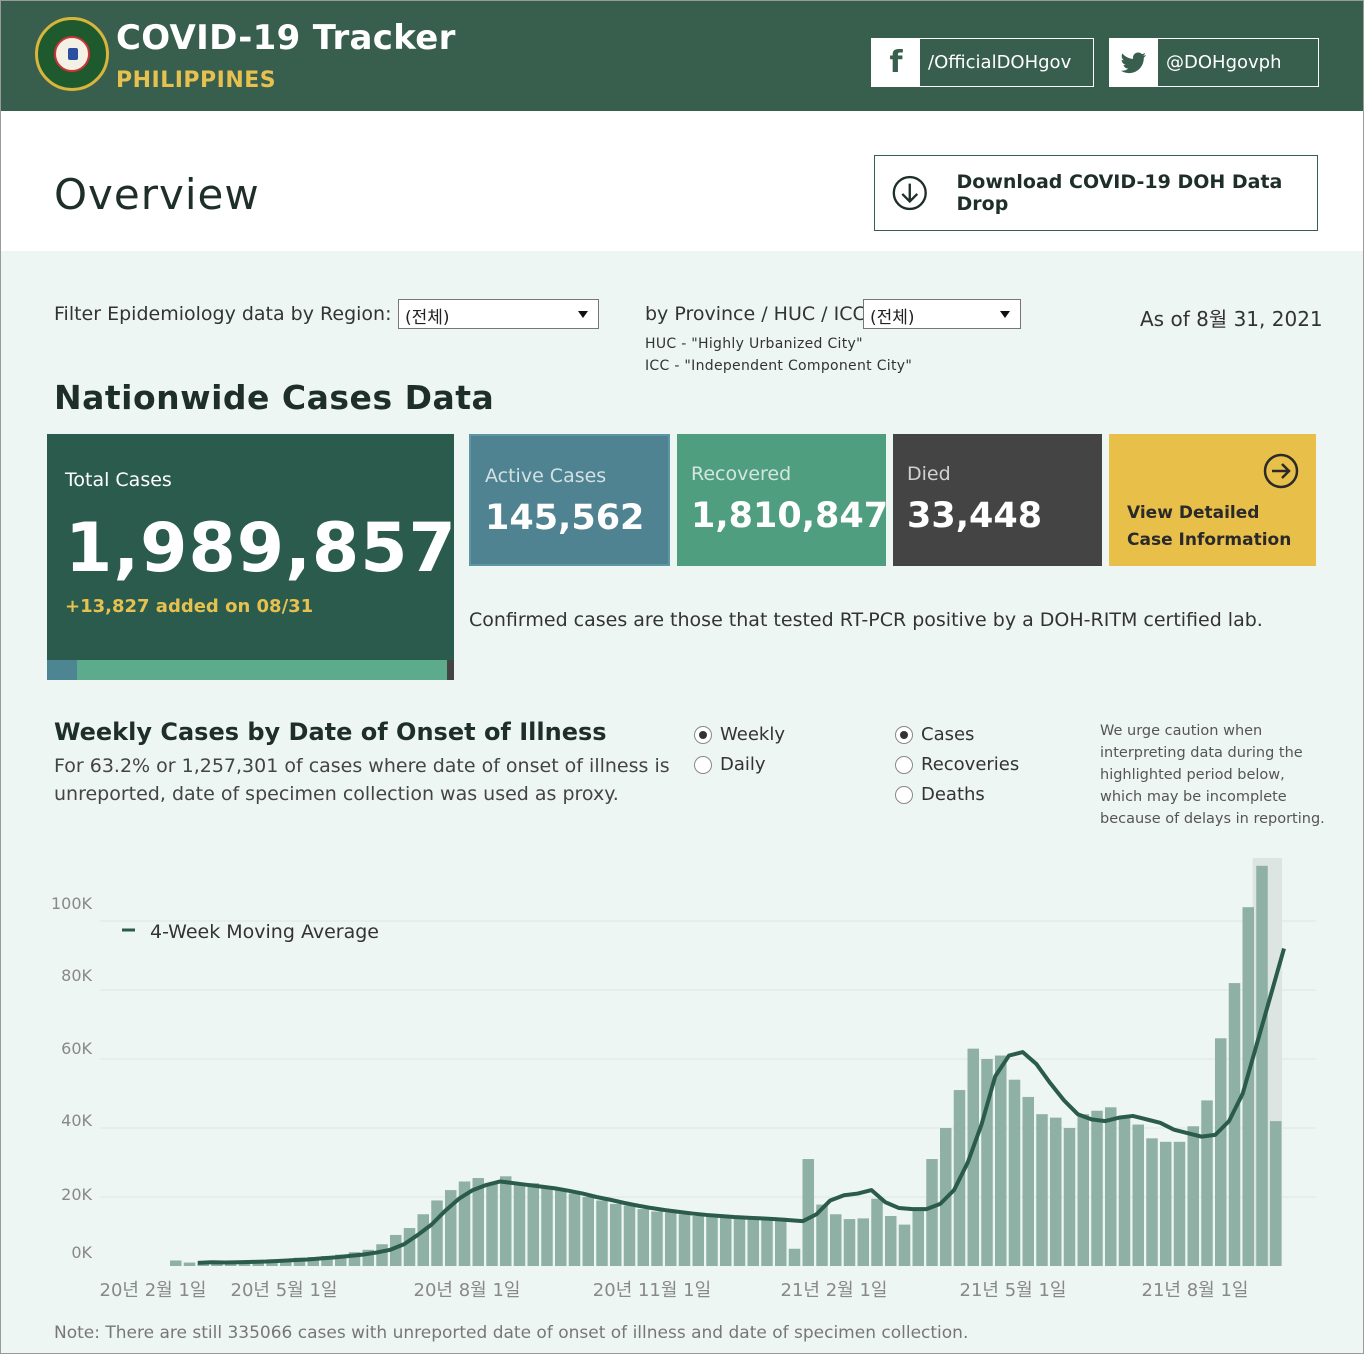 The height and width of the screenshot is (1354, 1364). Describe the element at coordinates (1209, 526) in the screenshot. I see `view-detailed-case-label: View Detailed Case Information` at that location.